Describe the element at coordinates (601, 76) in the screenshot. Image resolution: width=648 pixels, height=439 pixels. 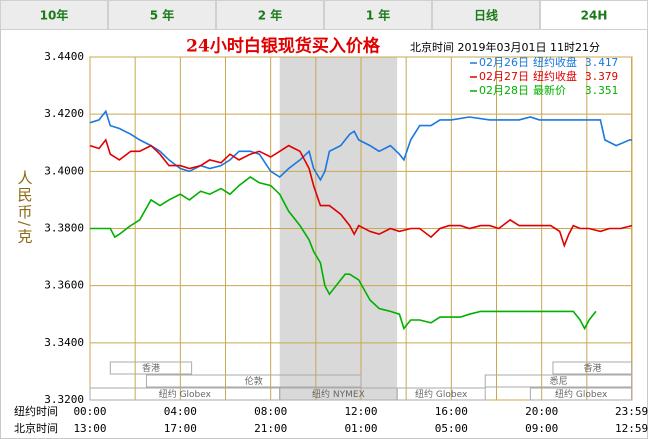
I see `legend-value: 3.379` at that location.